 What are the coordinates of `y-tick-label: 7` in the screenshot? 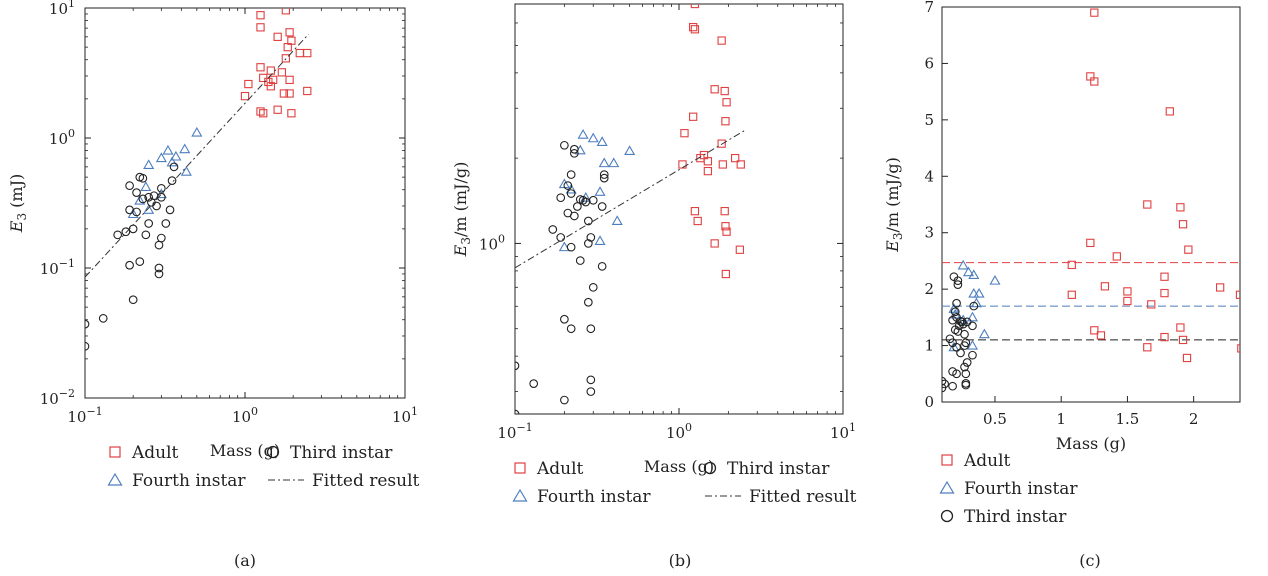 It's located at (929, 8).